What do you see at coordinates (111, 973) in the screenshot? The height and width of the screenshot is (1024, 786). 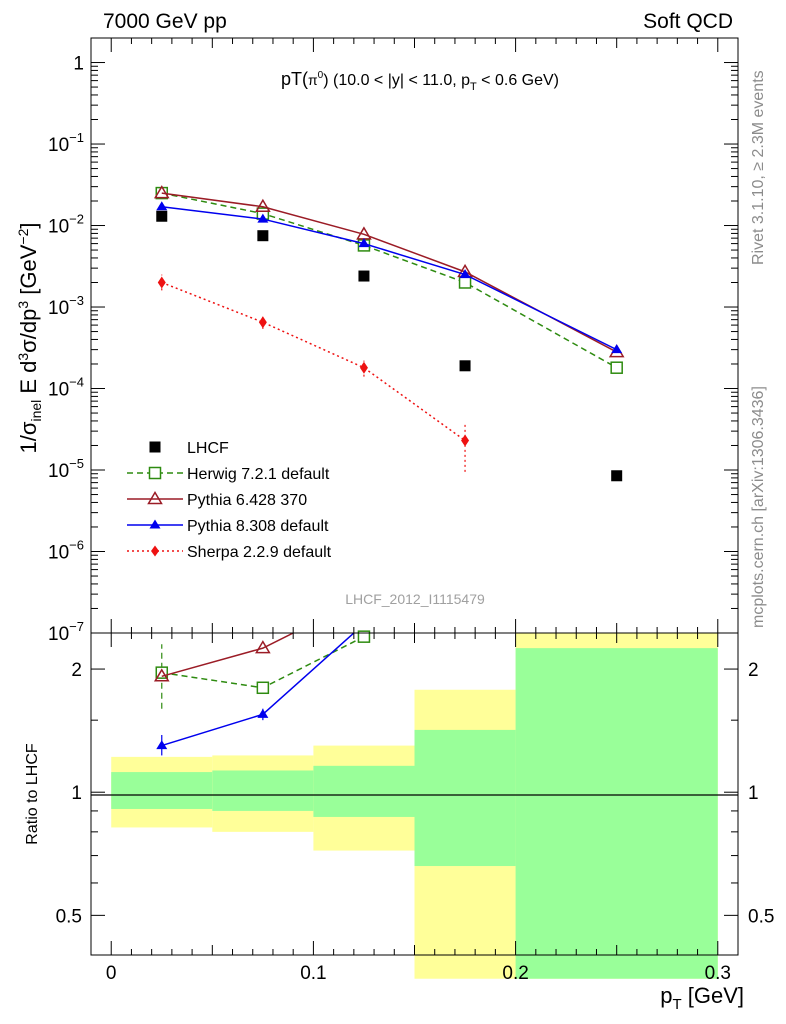 I see `x-tick-label: 0` at bounding box center [111, 973].